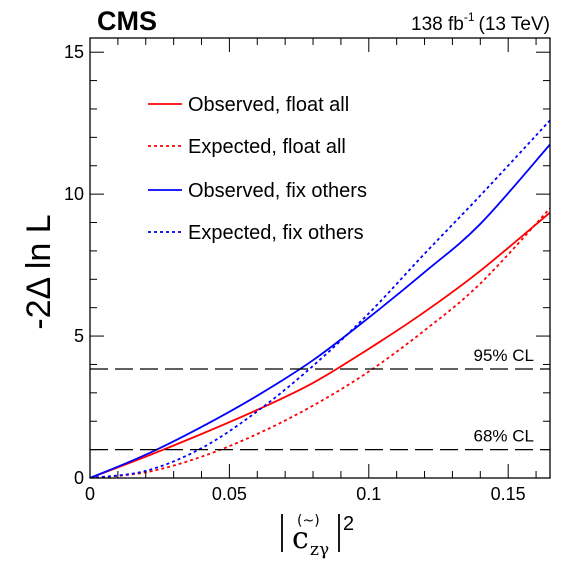  I want to click on reference-label-95-cl: 95% CL, so click(504, 355).